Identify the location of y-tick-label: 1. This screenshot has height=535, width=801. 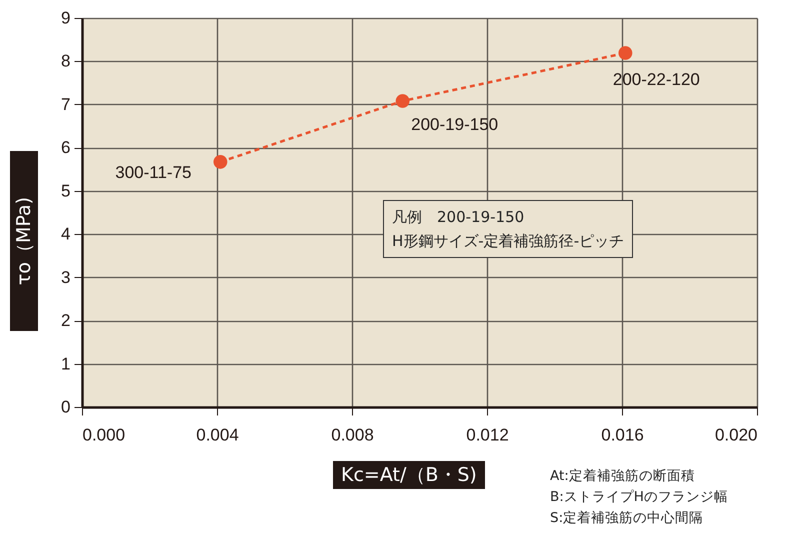
(65, 364).